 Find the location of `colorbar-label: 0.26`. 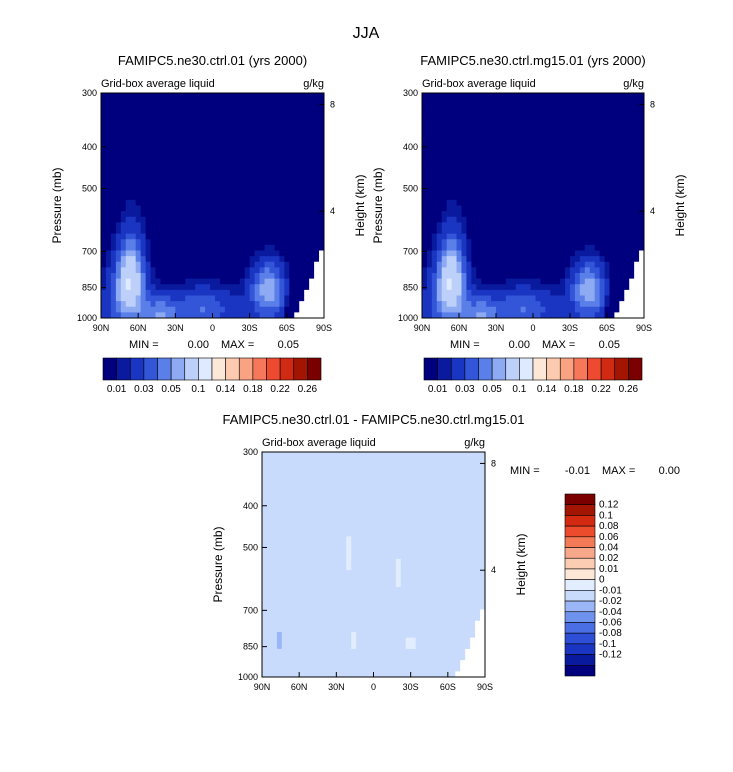

colorbar-label: 0.26 is located at coordinates (629, 389).